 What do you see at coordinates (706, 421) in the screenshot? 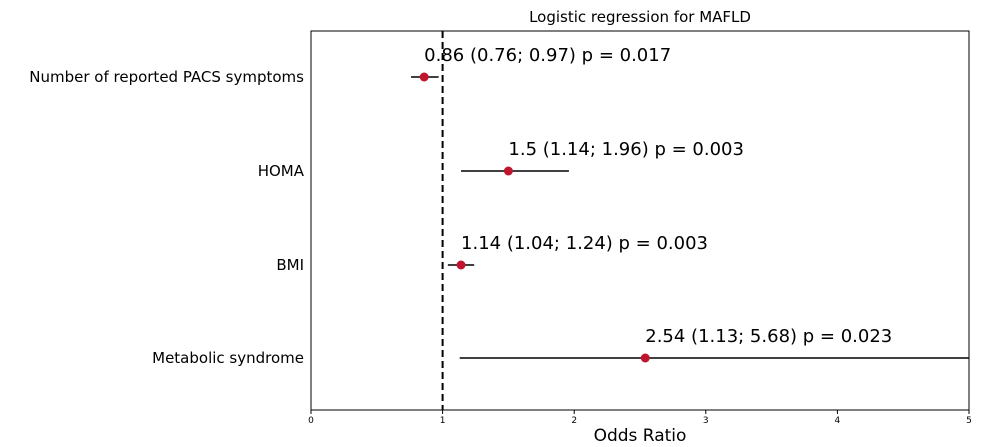
I see `x-tick-label: 3` at bounding box center [706, 421].